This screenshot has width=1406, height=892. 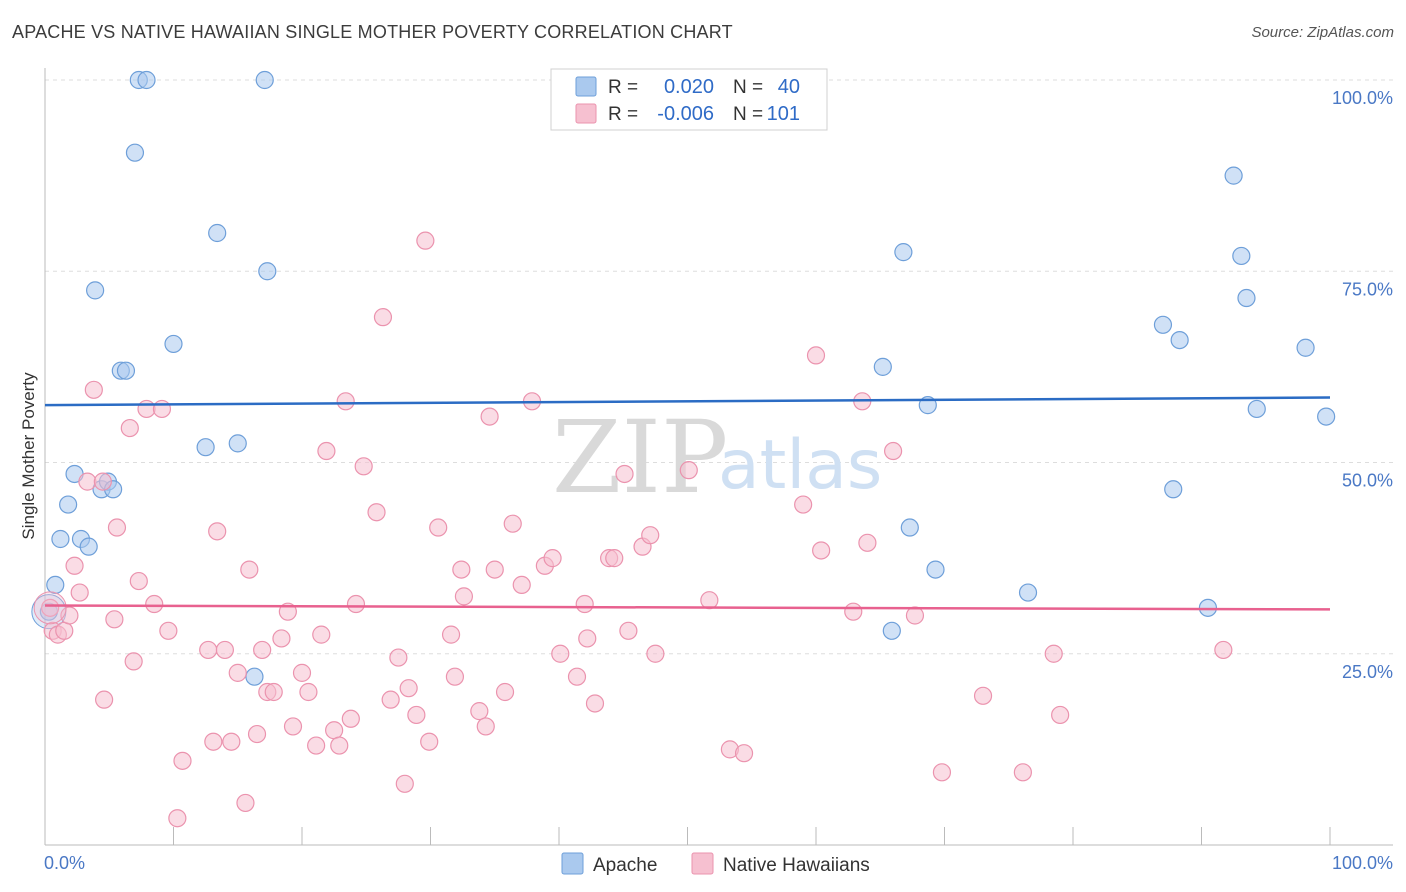 What do you see at coordinates (64, 863) in the screenshot?
I see `x-tick-label-min: 0.0%` at bounding box center [64, 863].